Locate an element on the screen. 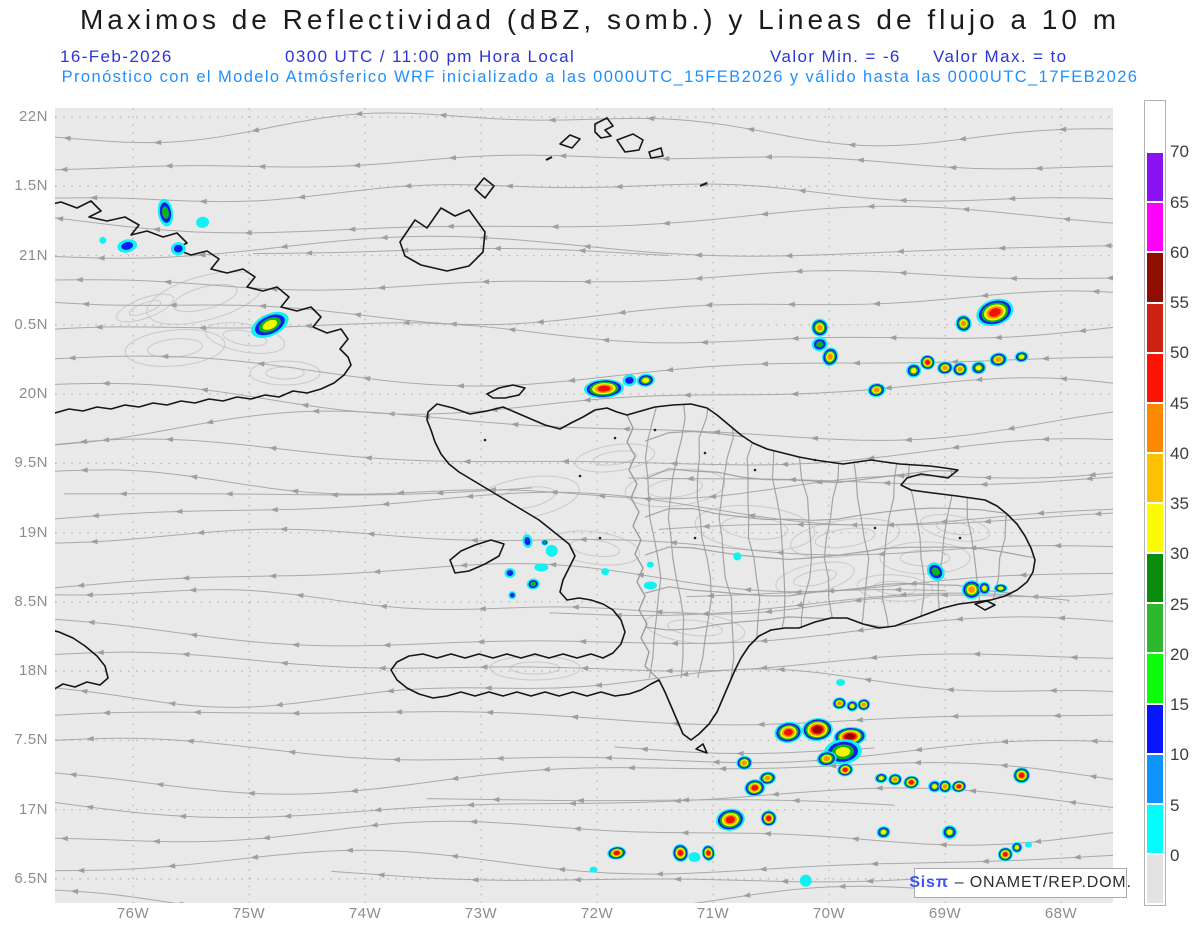  watermark-brand: Sisπ is located at coordinates (929, 882).